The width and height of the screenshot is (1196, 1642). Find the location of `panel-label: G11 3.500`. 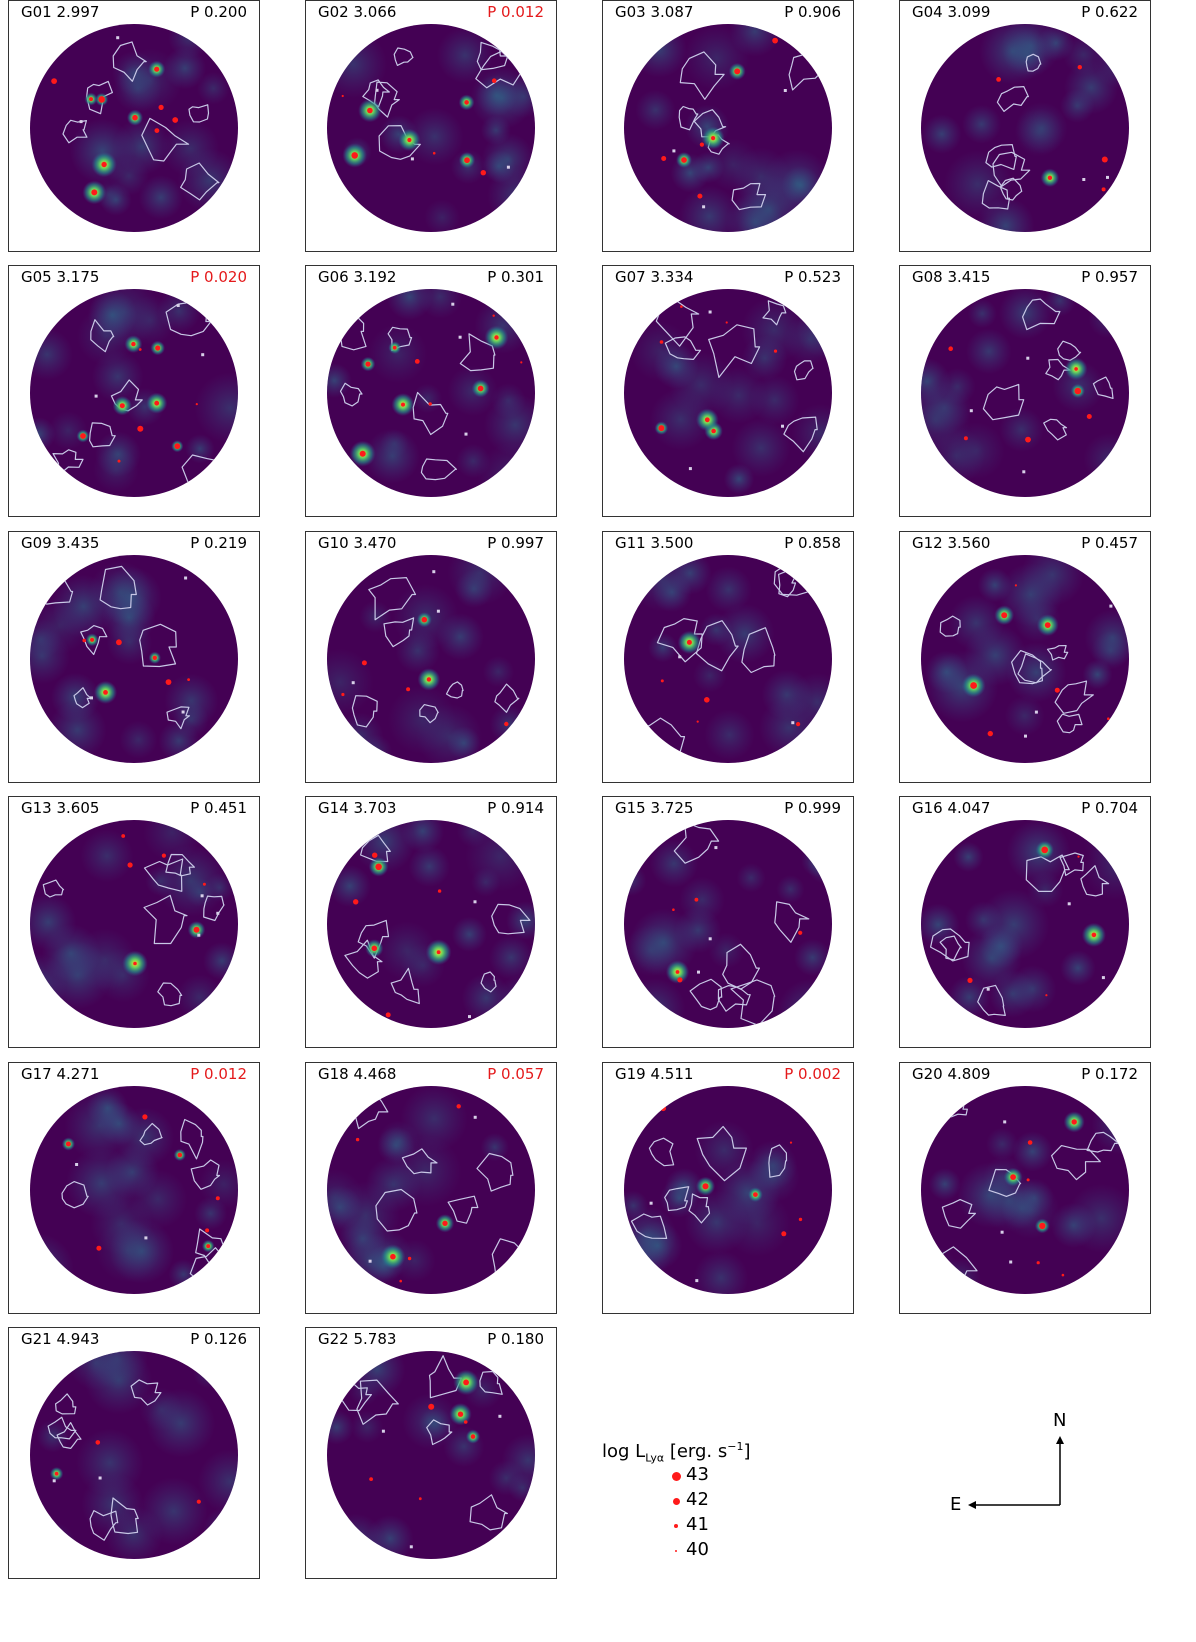

panel-label: G11 3.500 is located at coordinates (654, 543).